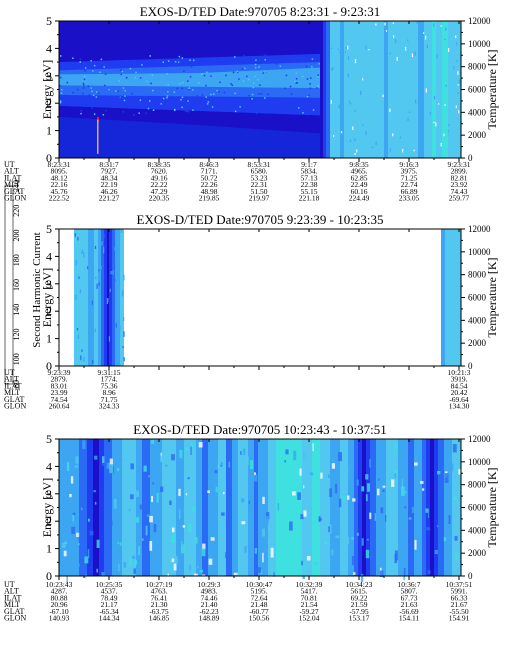 The width and height of the screenshot is (505, 649). What do you see at coordinates (159, 171) in the screenshot?
I see `ephemeris-value: 7620.` at bounding box center [159, 171].